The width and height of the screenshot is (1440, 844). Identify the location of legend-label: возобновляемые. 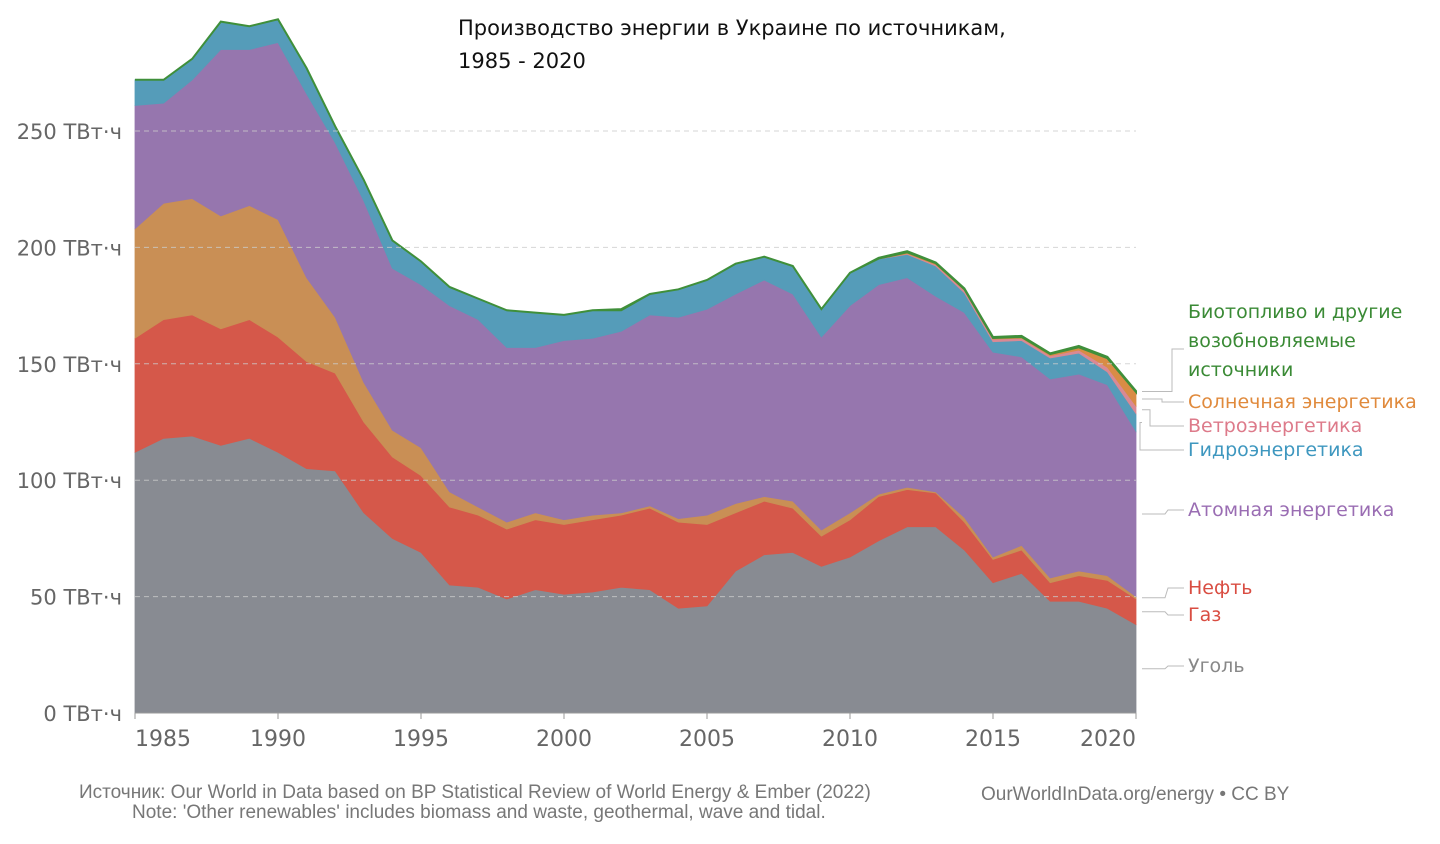
(1272, 341).